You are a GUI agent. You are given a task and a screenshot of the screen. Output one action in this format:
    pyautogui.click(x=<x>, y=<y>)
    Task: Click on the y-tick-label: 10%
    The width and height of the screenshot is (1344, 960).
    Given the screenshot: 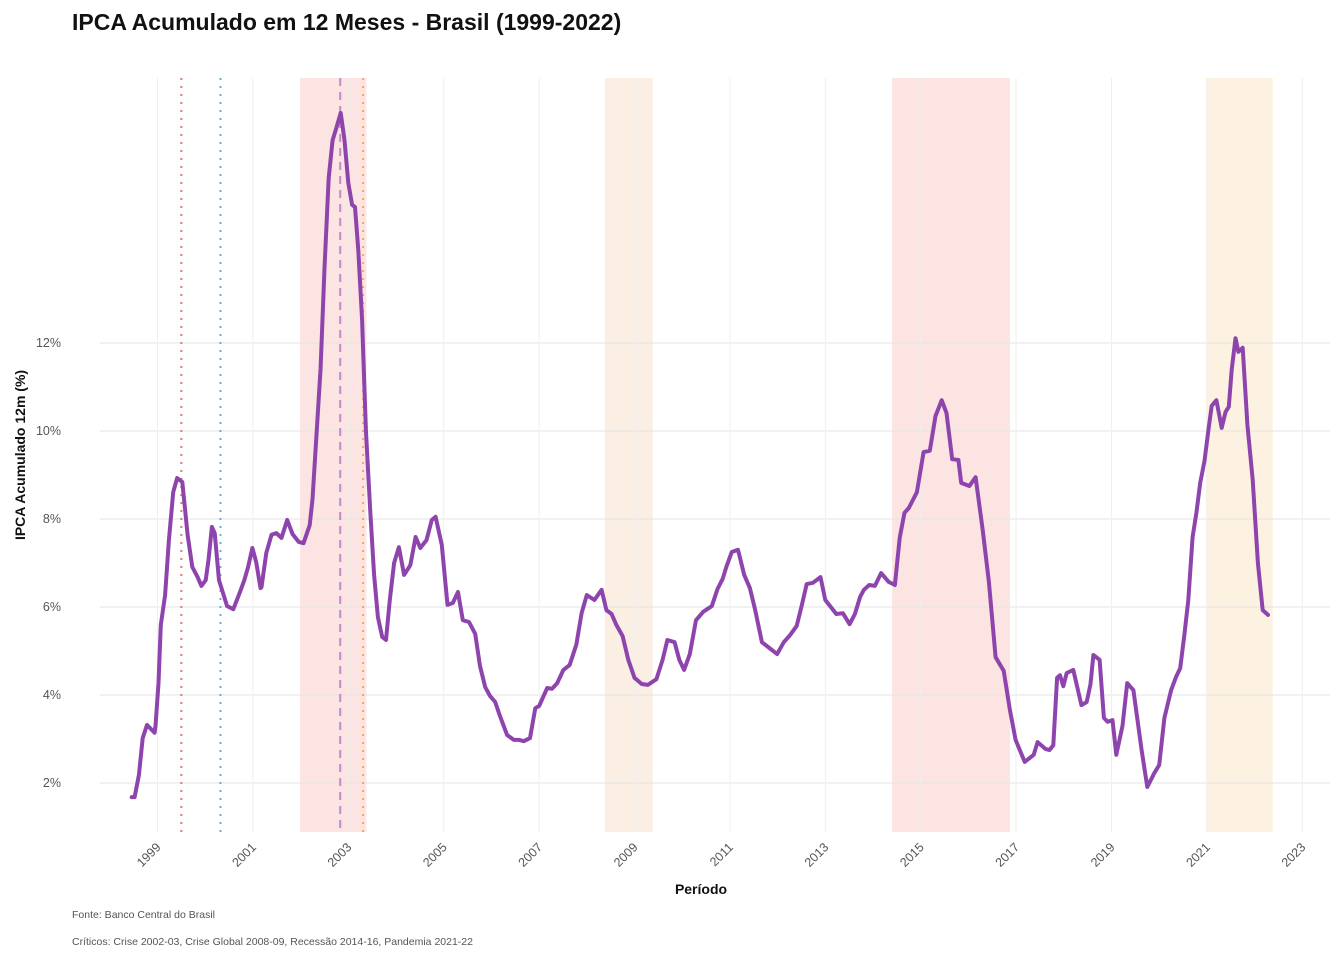 What is the action you would take?
    pyautogui.click(x=48, y=431)
    